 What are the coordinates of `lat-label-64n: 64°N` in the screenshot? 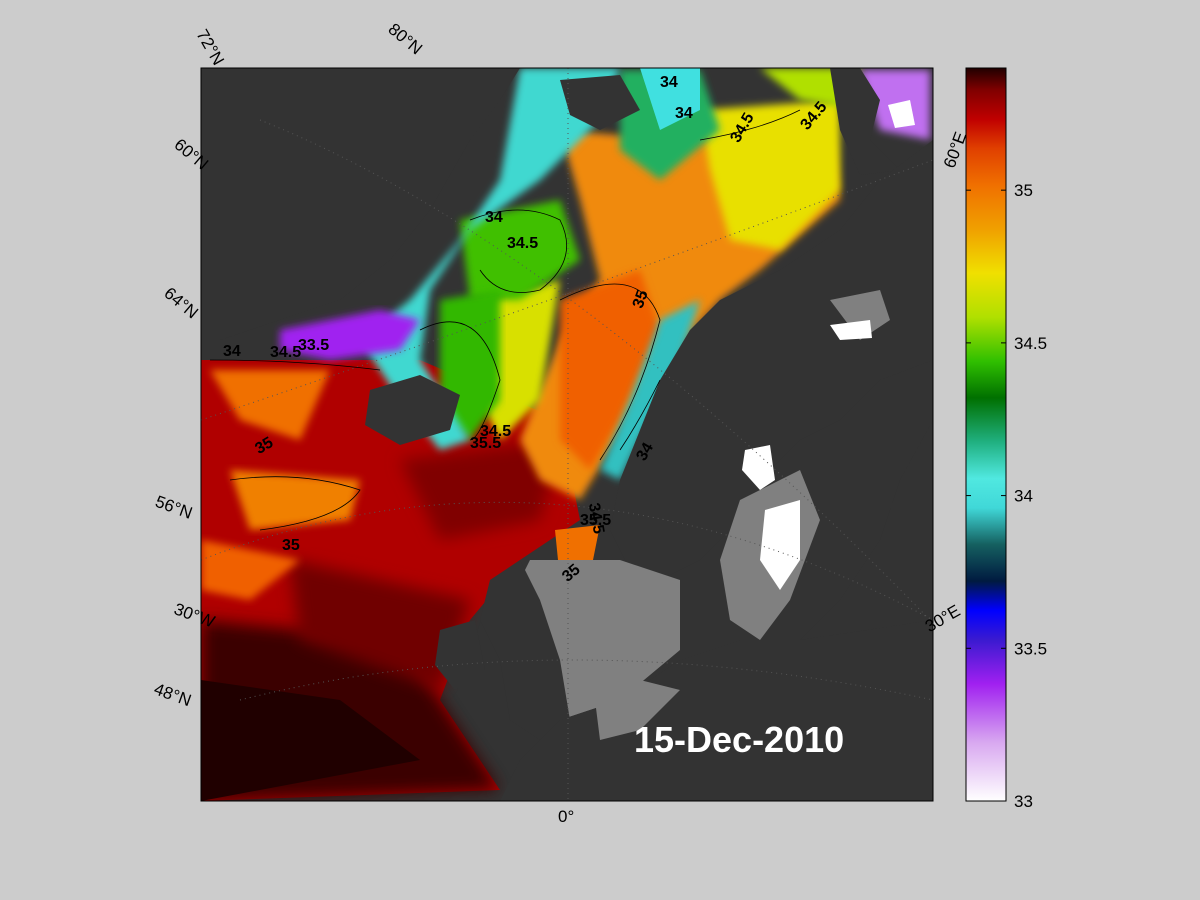 It's located at (180, 303).